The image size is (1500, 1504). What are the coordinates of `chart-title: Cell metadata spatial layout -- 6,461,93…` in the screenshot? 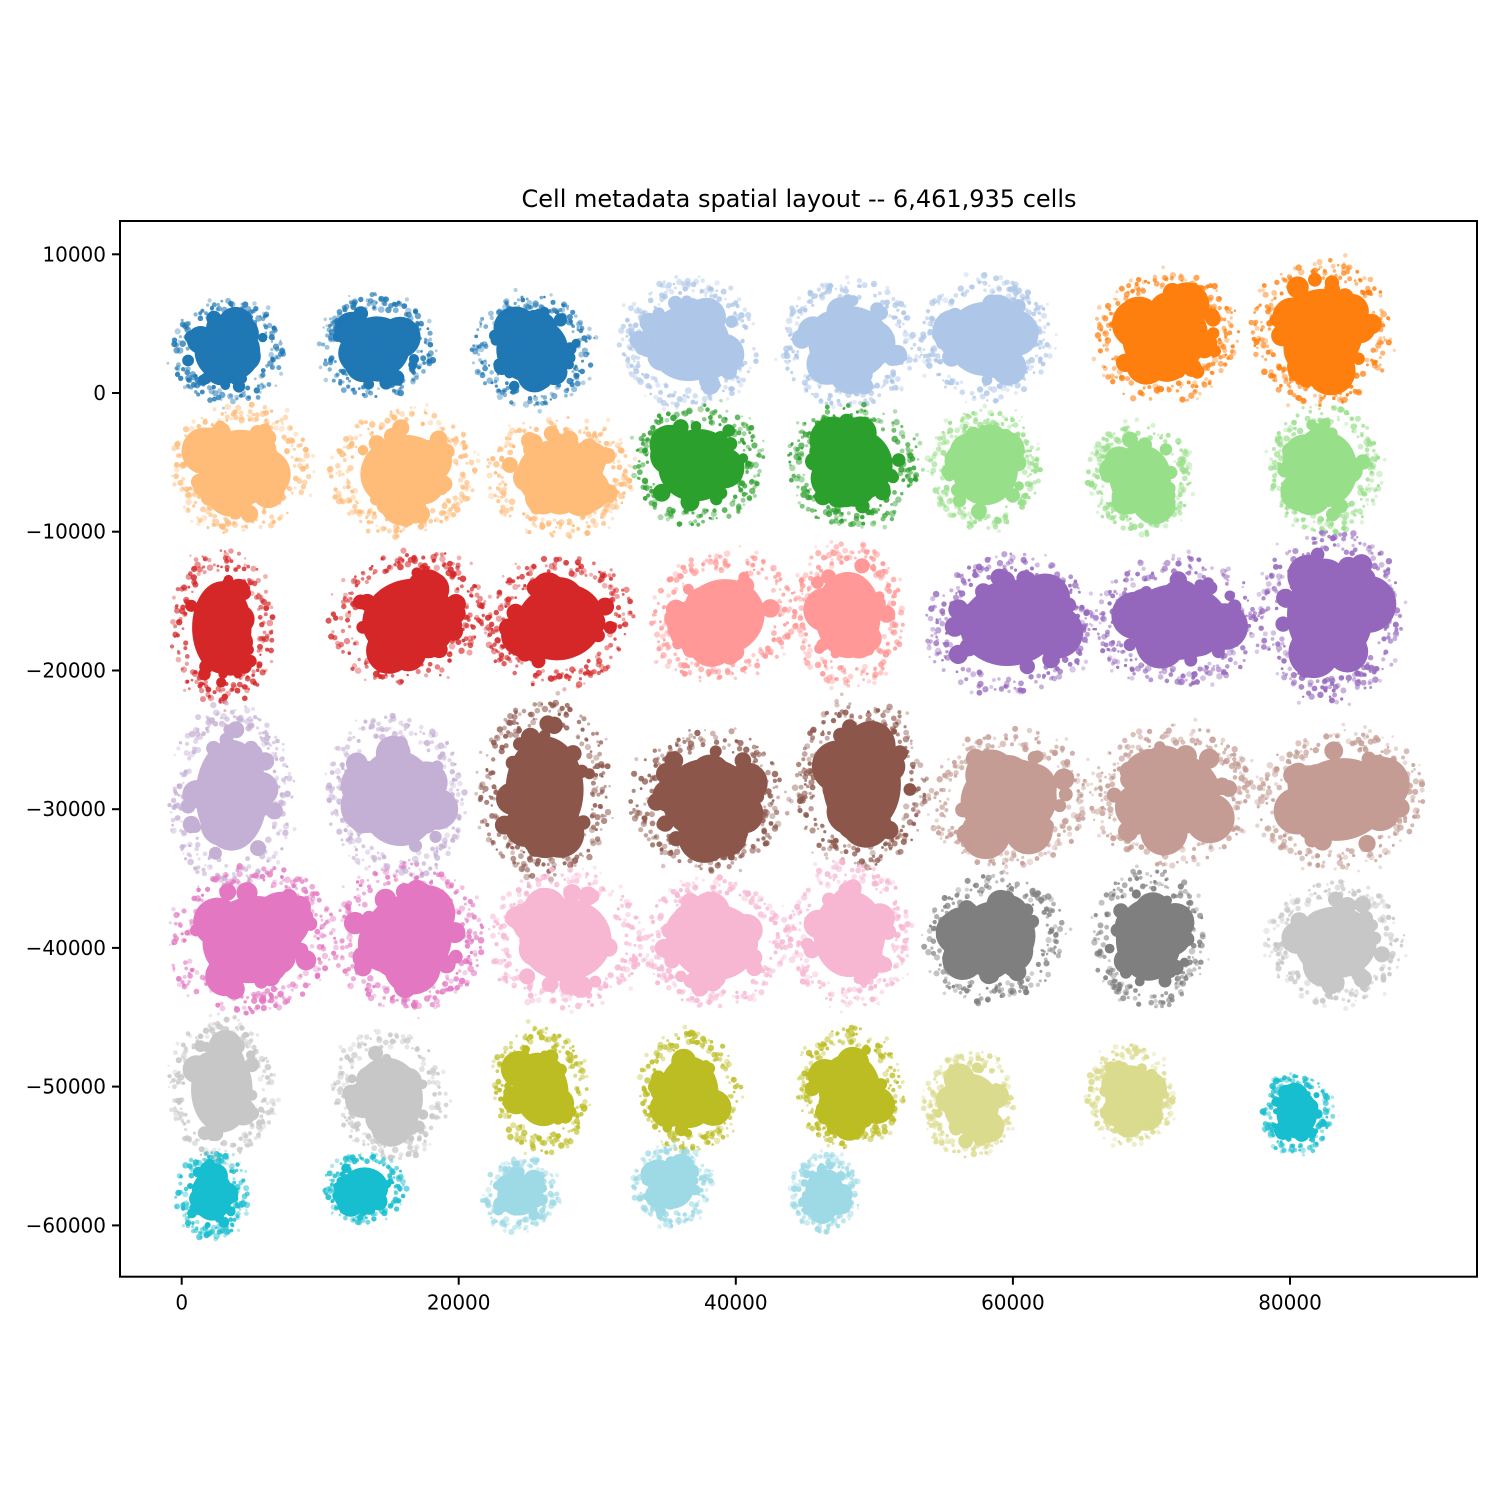 It's located at (799, 199).